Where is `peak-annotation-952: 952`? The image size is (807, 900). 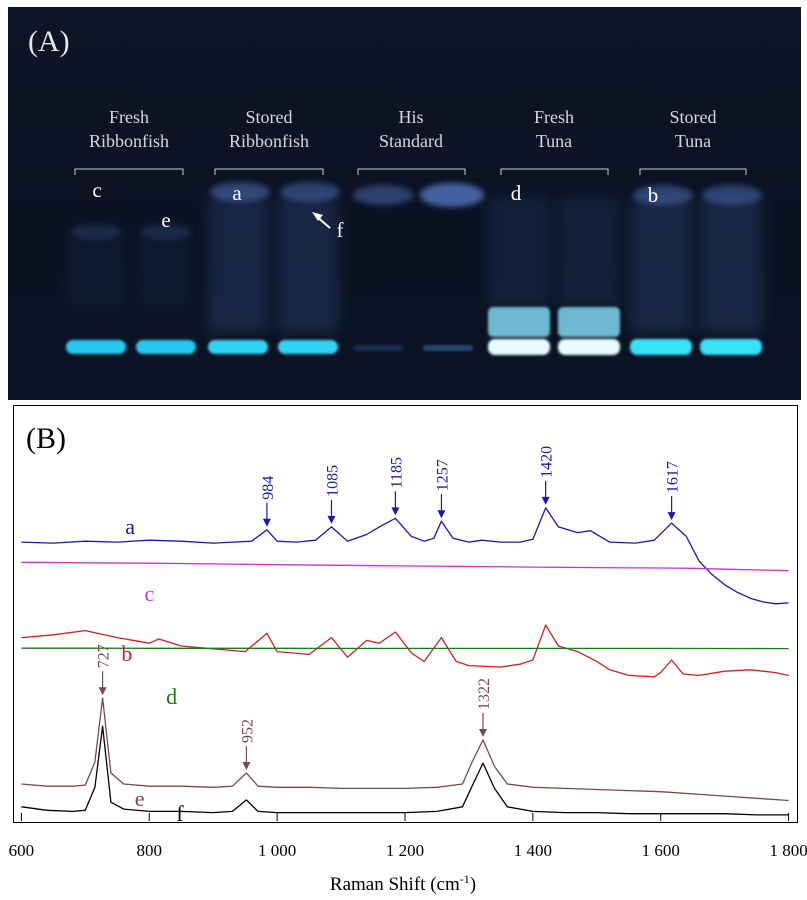
peak-annotation-952: 952 is located at coordinates (247, 744).